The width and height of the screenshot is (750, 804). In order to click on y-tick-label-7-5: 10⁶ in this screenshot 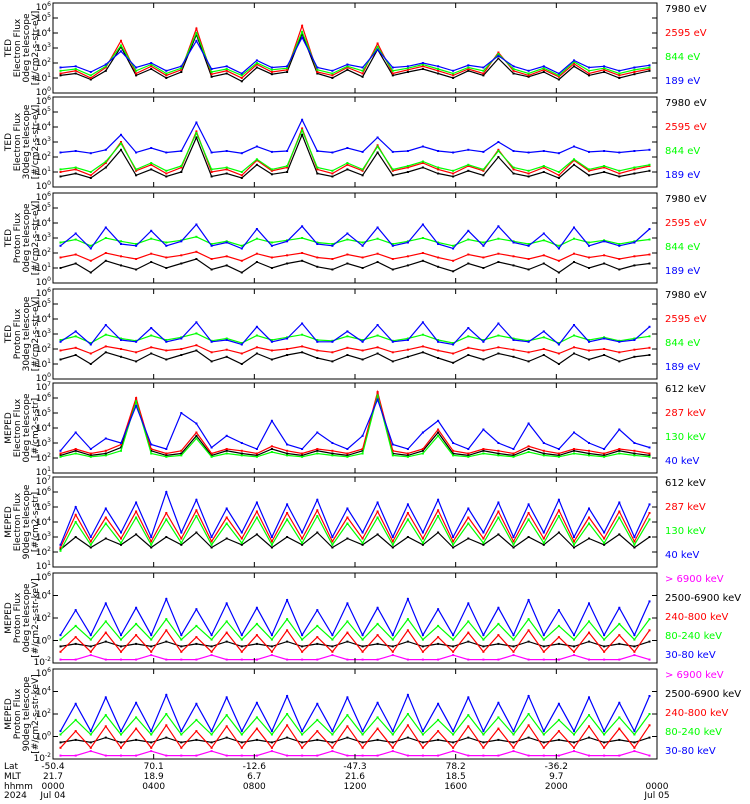, I will do `click(43, 577)`.